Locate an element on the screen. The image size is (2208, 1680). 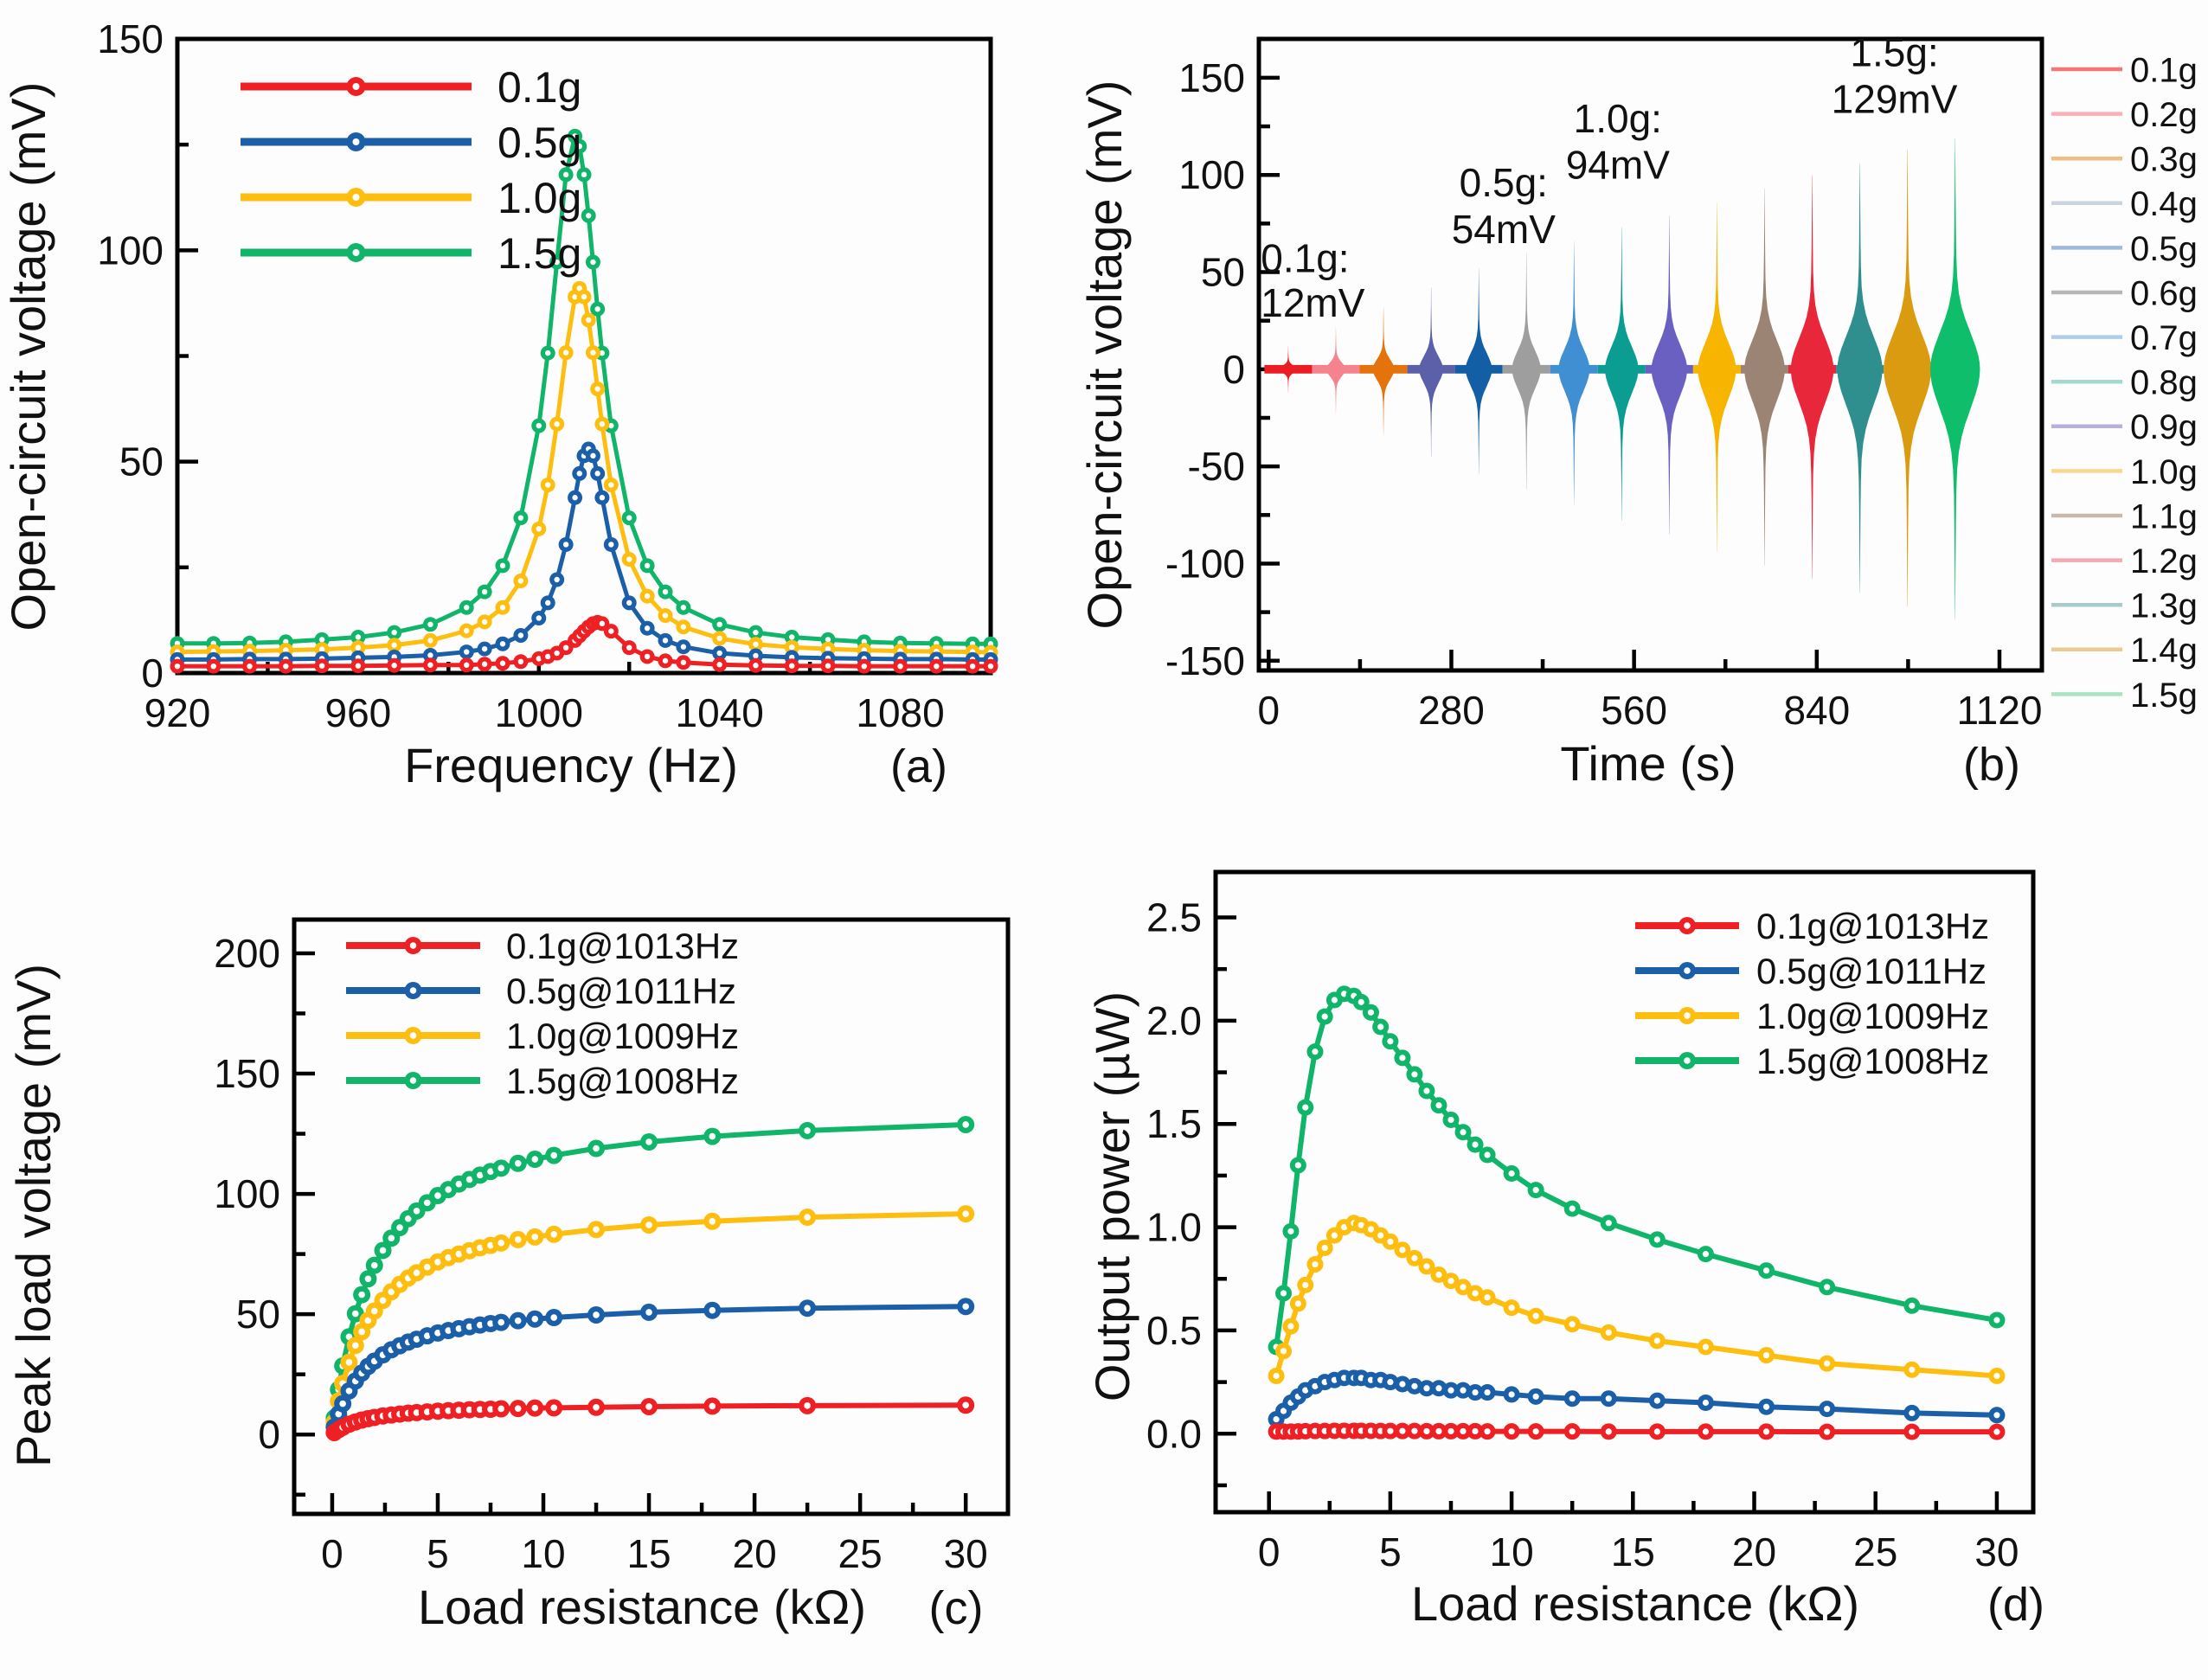
y-axis-title: Peak load voltage (mV) is located at coordinates (33, 1215).